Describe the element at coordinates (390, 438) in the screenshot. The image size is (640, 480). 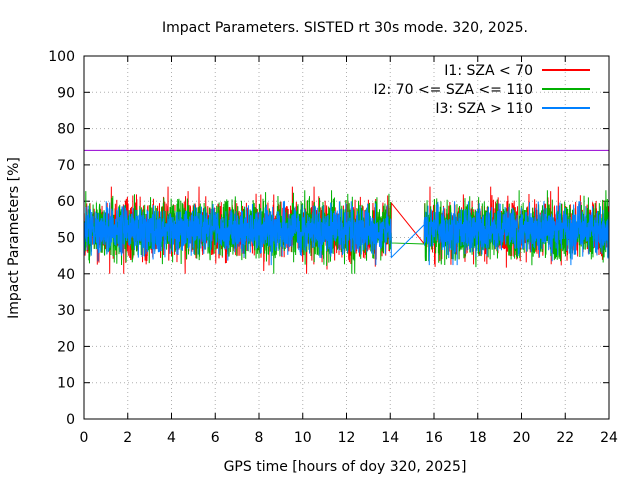
I see `x-tick-label: 14` at that location.